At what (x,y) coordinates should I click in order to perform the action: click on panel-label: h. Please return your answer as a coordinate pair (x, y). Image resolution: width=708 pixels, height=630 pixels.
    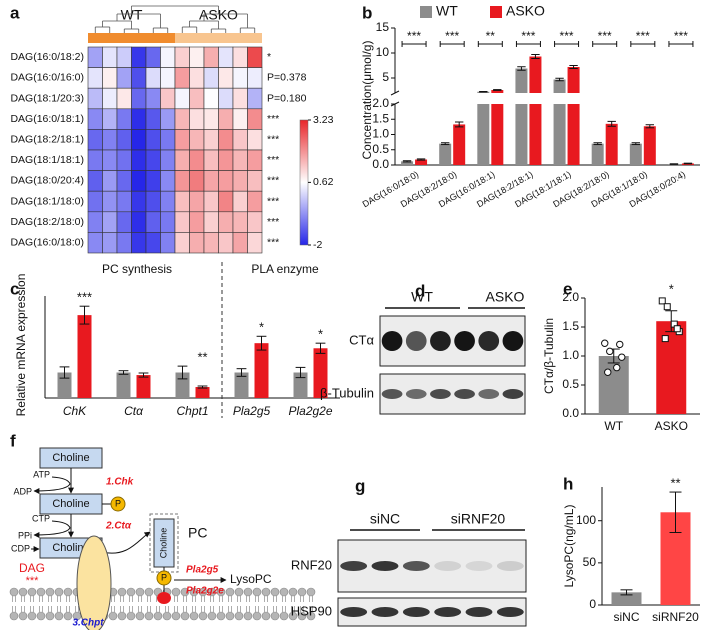
    Looking at the image, I should click on (568, 483).